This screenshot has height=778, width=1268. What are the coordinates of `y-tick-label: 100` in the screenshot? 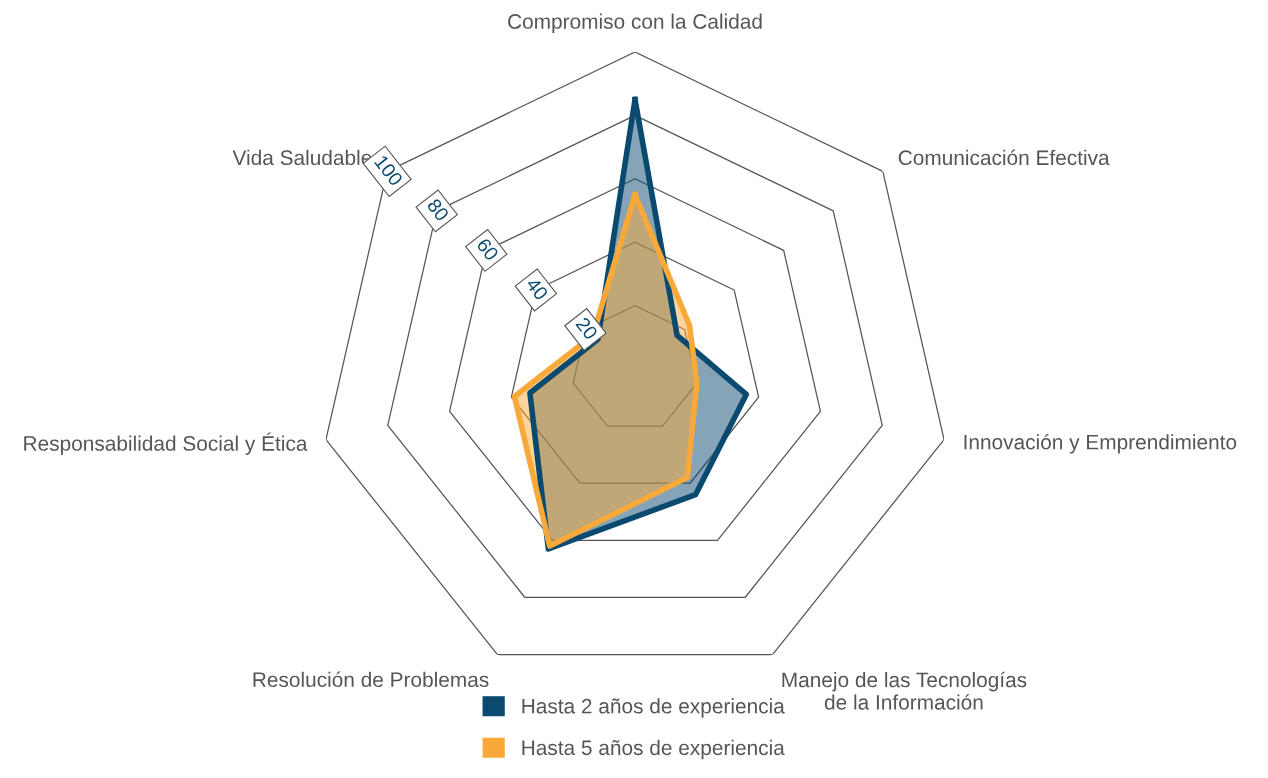 It's located at (388, 170).